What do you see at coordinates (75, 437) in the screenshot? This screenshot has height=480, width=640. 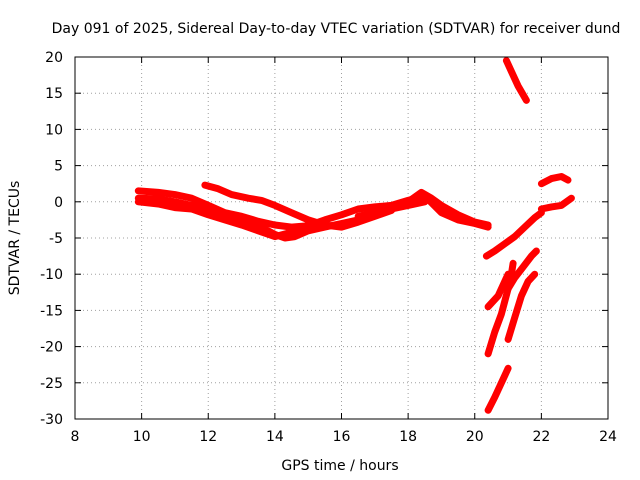 I see `x-tick-label: 8` at bounding box center [75, 437].